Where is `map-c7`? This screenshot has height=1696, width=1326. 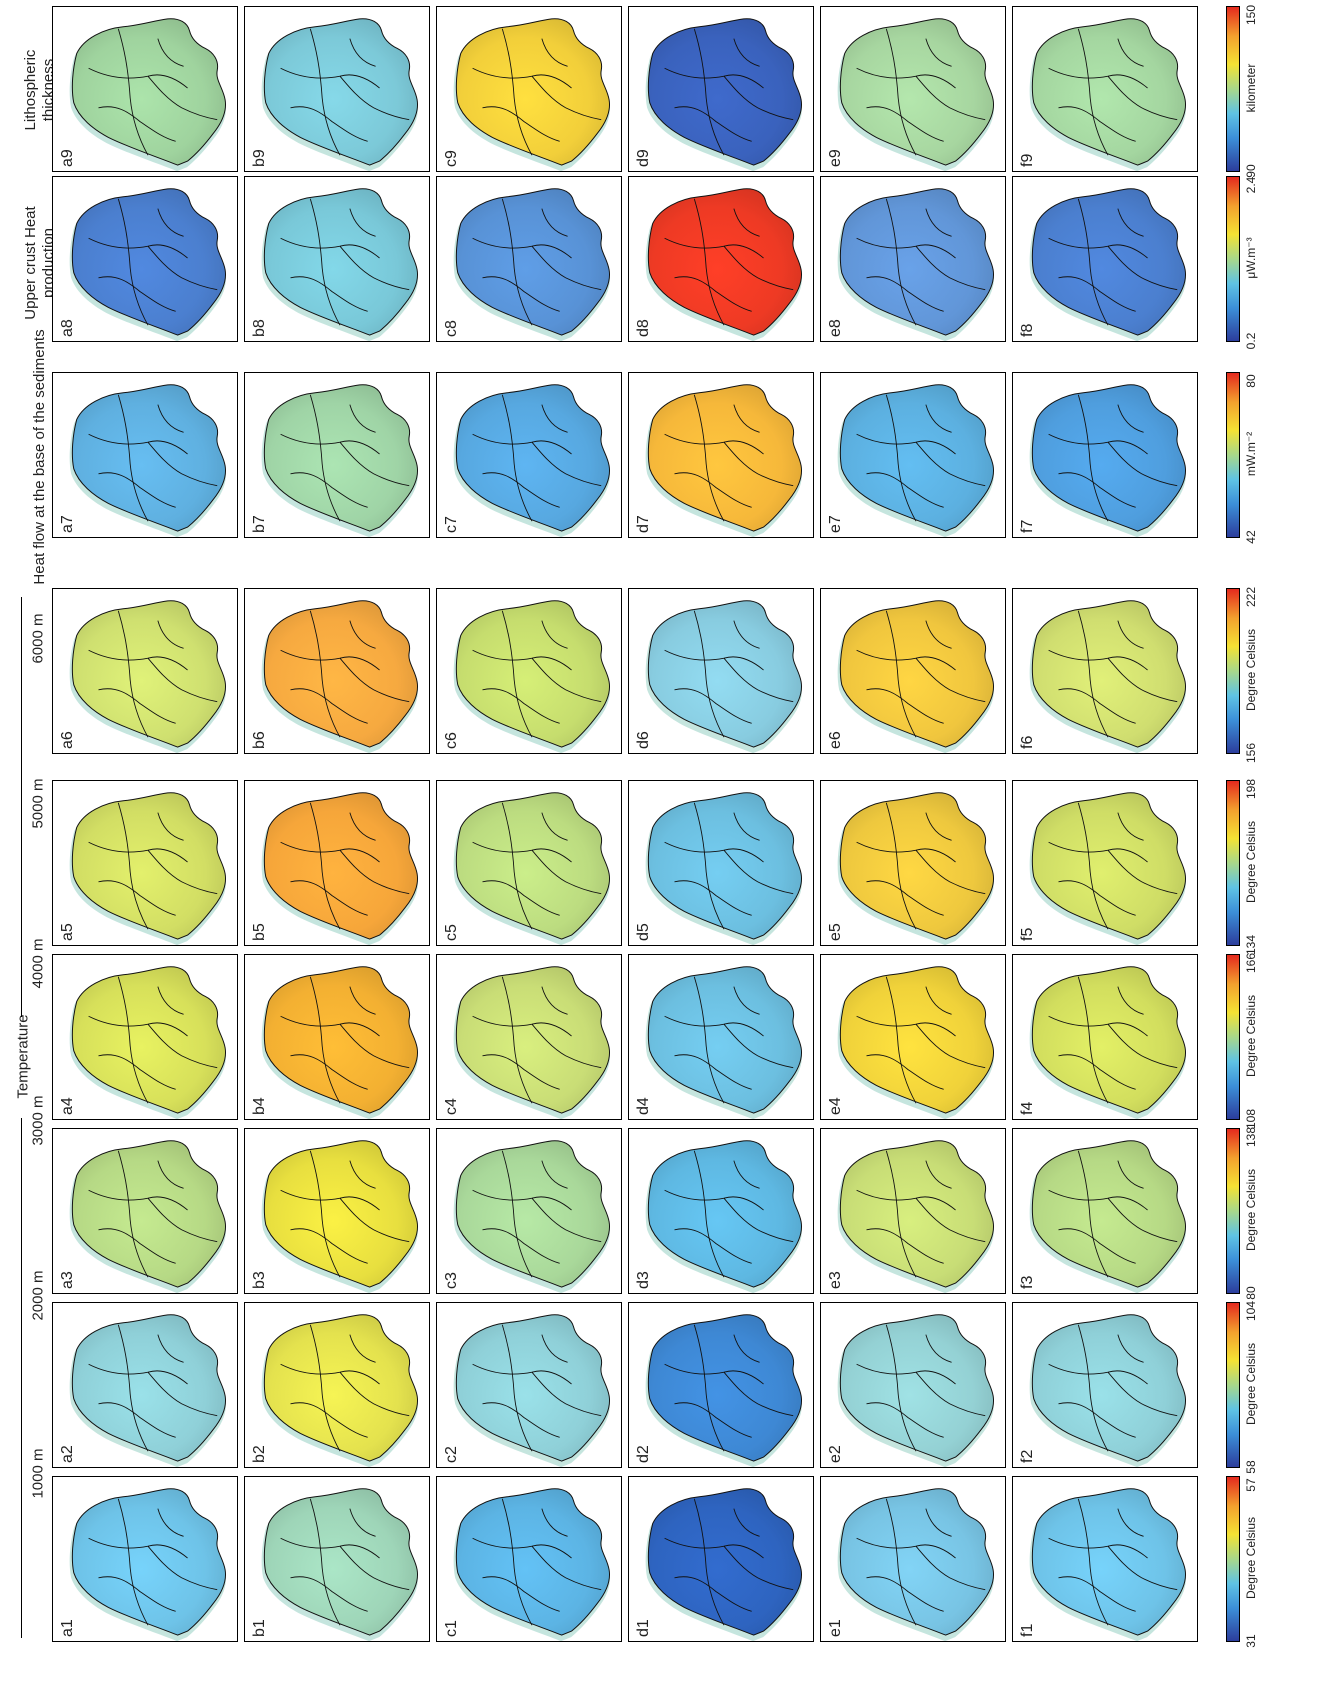 map-c7 is located at coordinates (532, 460).